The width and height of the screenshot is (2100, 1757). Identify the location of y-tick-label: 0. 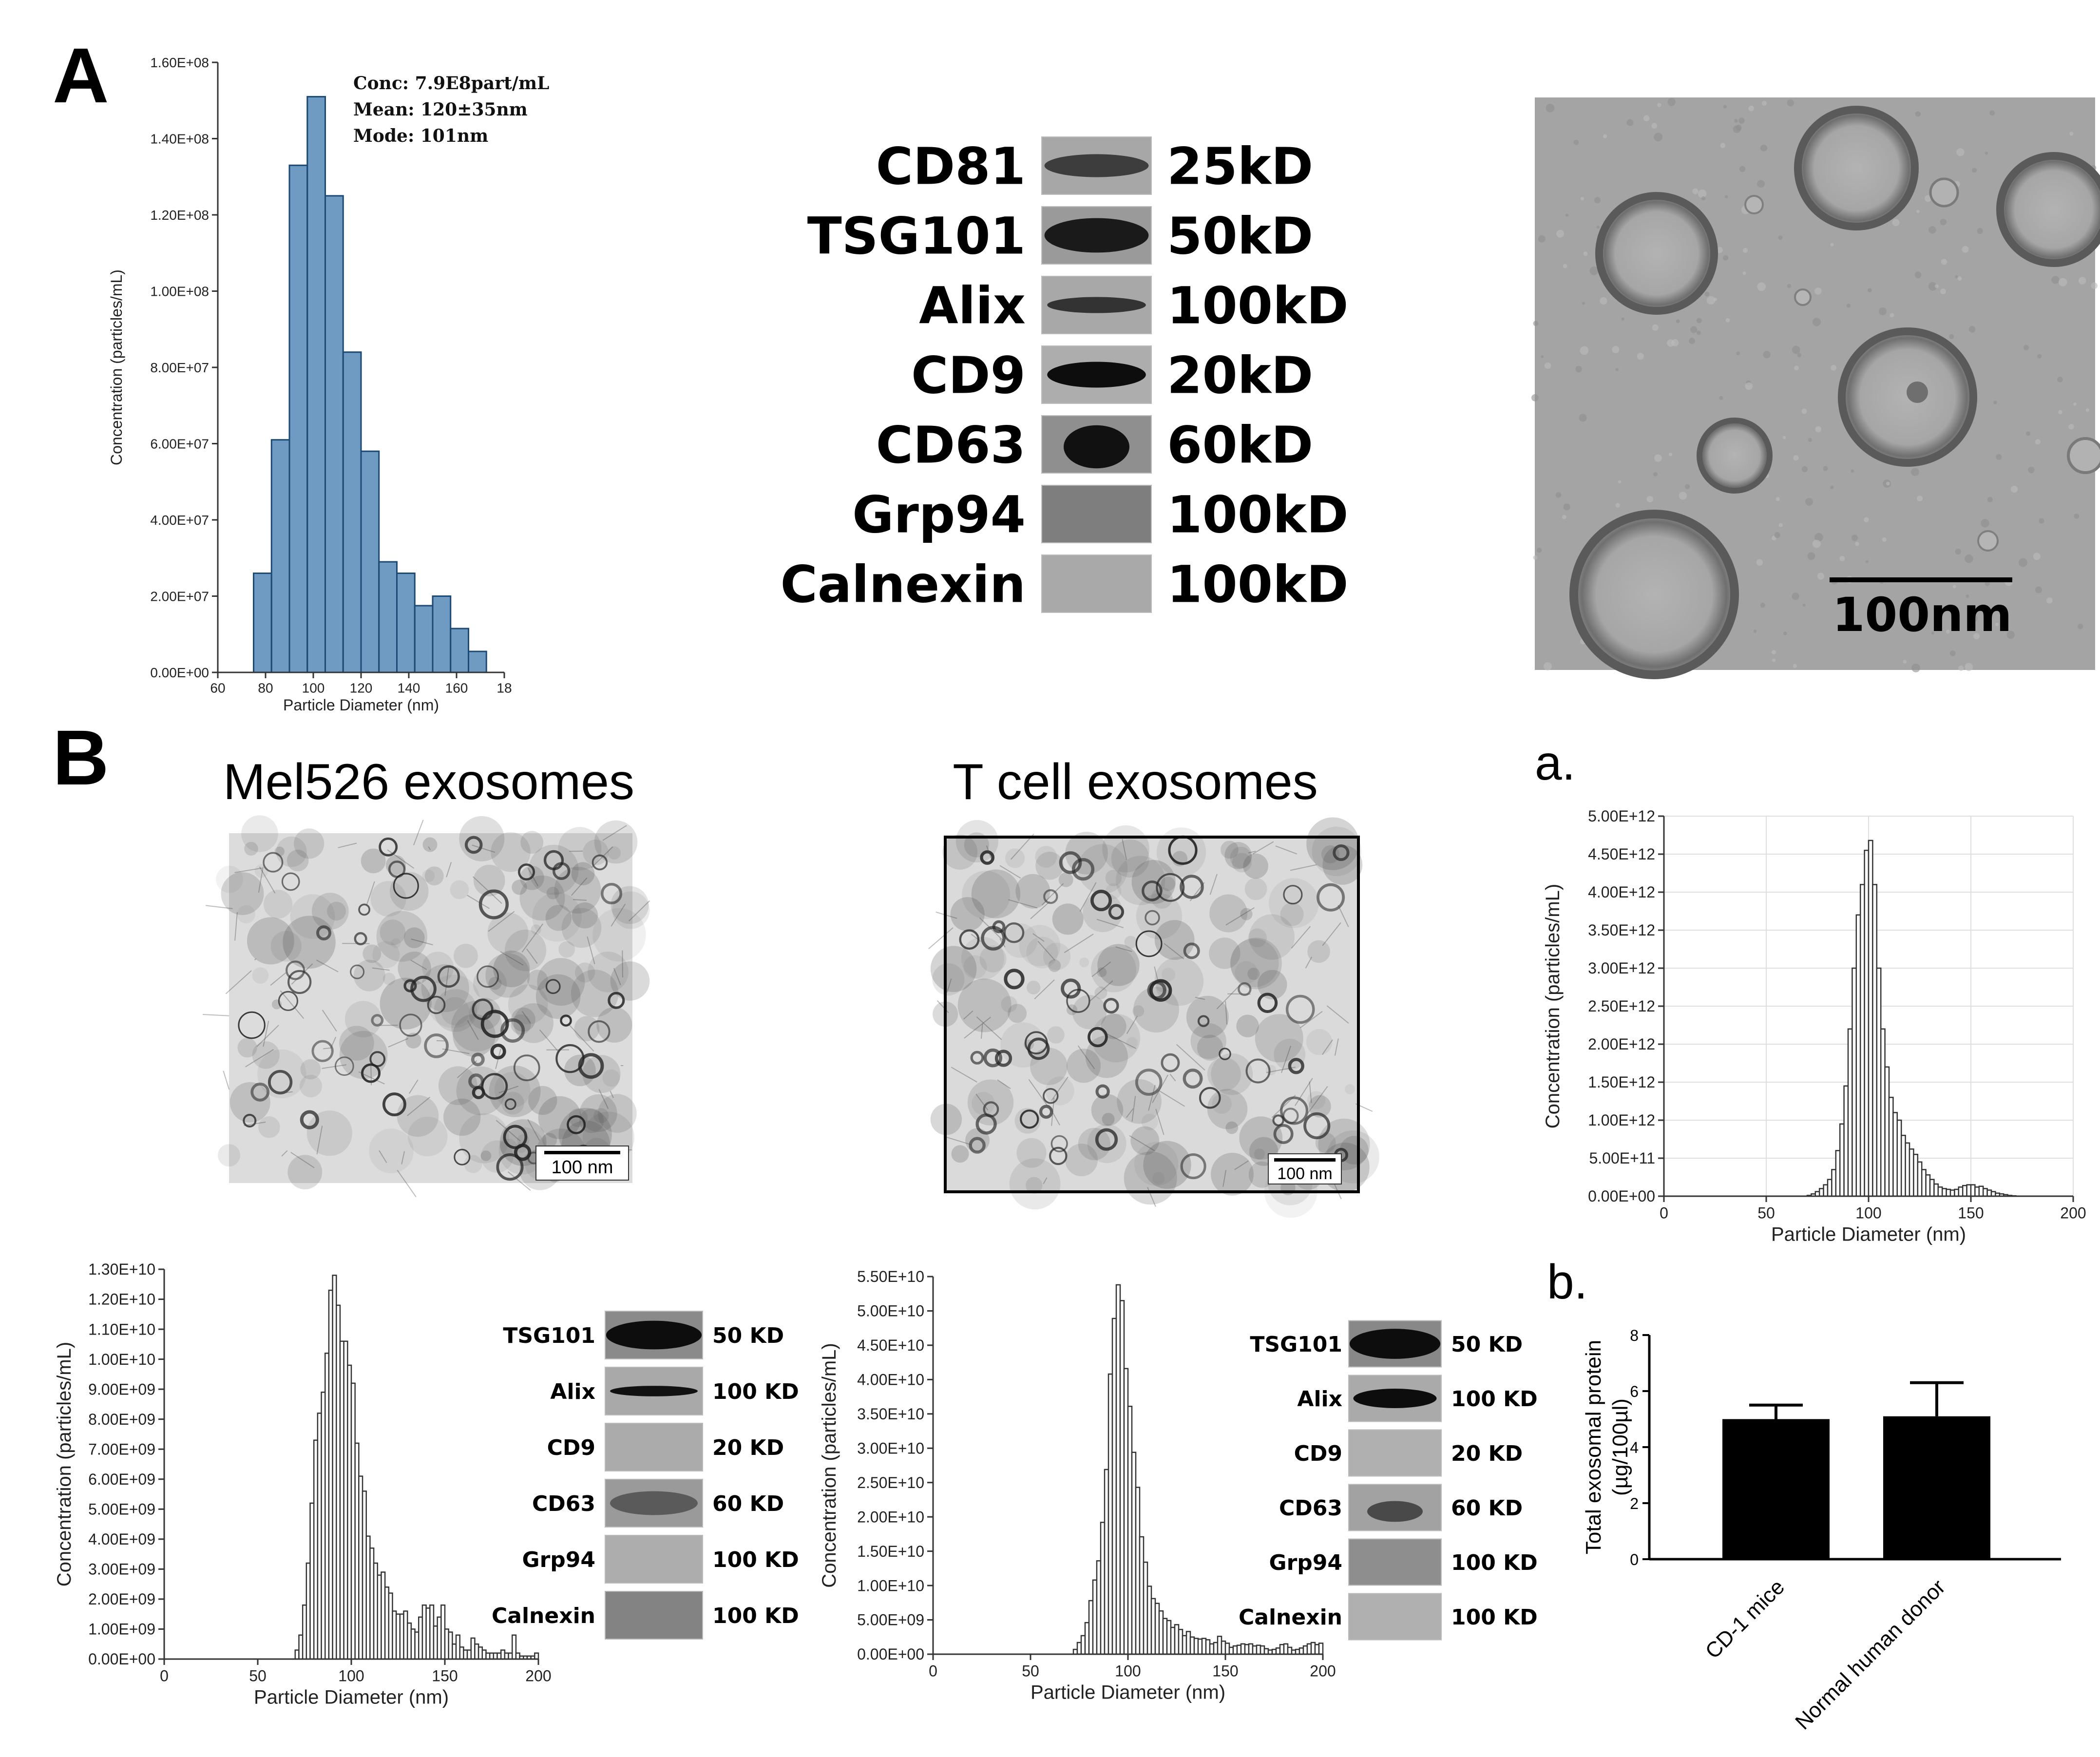
(1634, 1559).